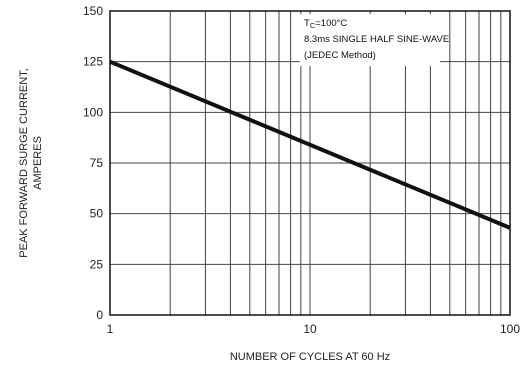  I want to click on annotation-line-1: TC=100°C, so click(325, 24).